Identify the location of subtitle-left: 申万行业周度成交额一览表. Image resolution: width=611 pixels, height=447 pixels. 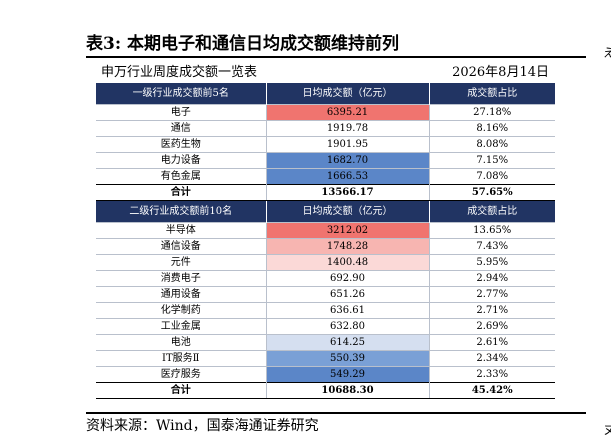
(179, 72).